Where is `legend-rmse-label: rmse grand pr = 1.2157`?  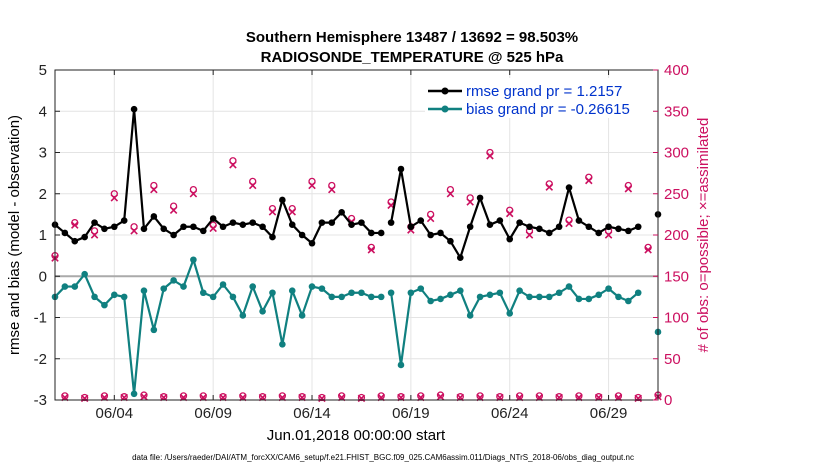 legend-rmse-label: rmse grand pr = 1.2157 is located at coordinates (544, 91).